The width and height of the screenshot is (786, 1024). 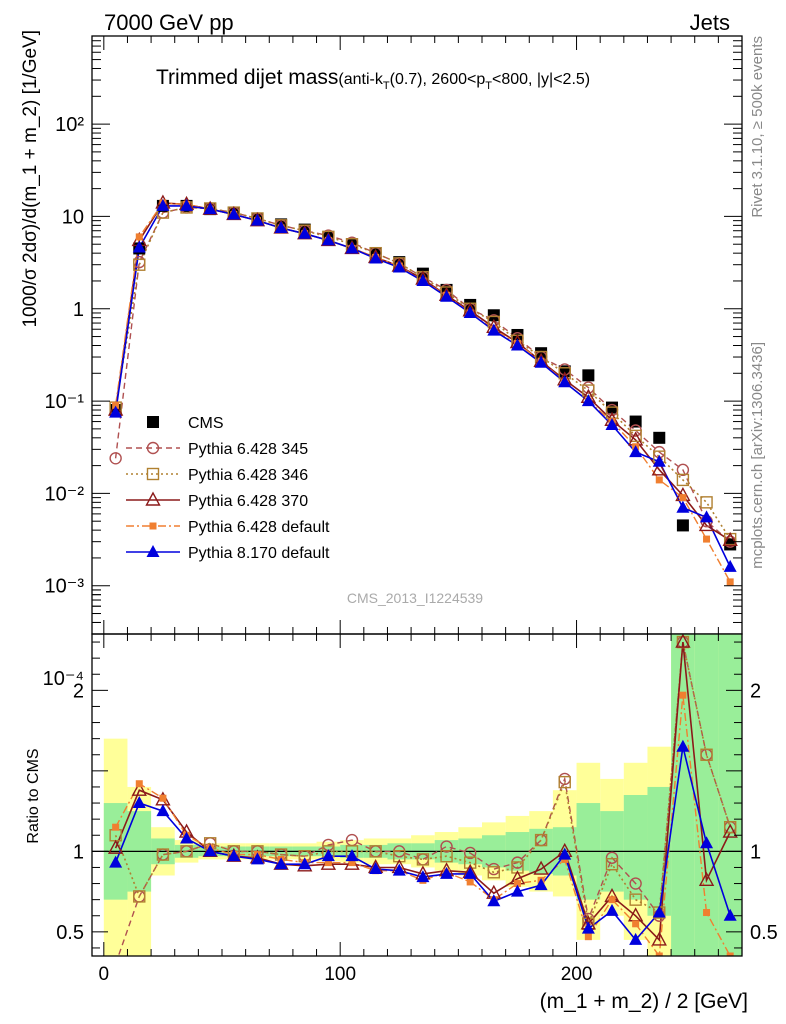 What do you see at coordinates (755, 691) in the screenshot?
I see `ratio-y-tick-label-right: 2` at bounding box center [755, 691].